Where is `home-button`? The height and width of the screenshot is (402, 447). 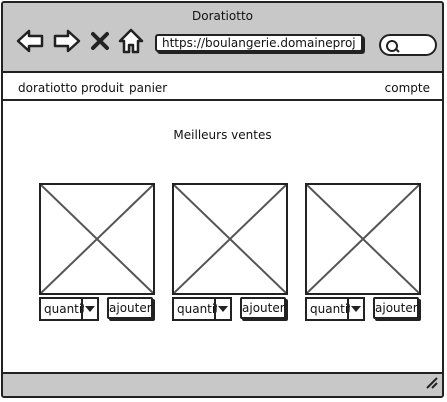 home-button is located at coordinates (132, 41).